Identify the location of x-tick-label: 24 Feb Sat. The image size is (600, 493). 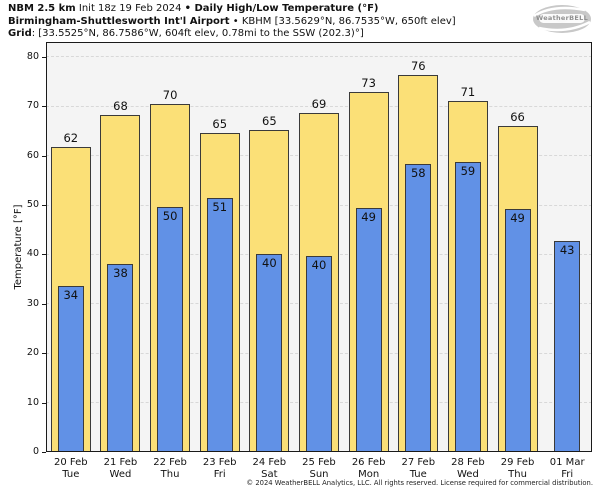
(270, 468).